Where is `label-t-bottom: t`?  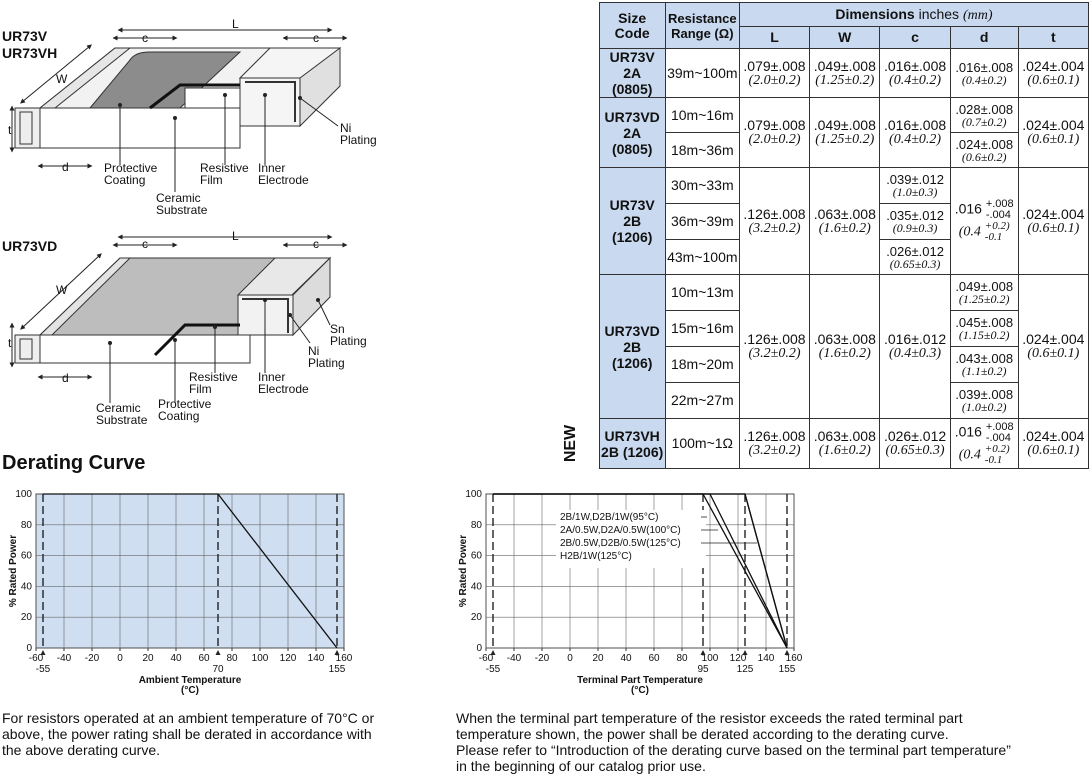 label-t-bottom: t is located at coordinates (10, 343).